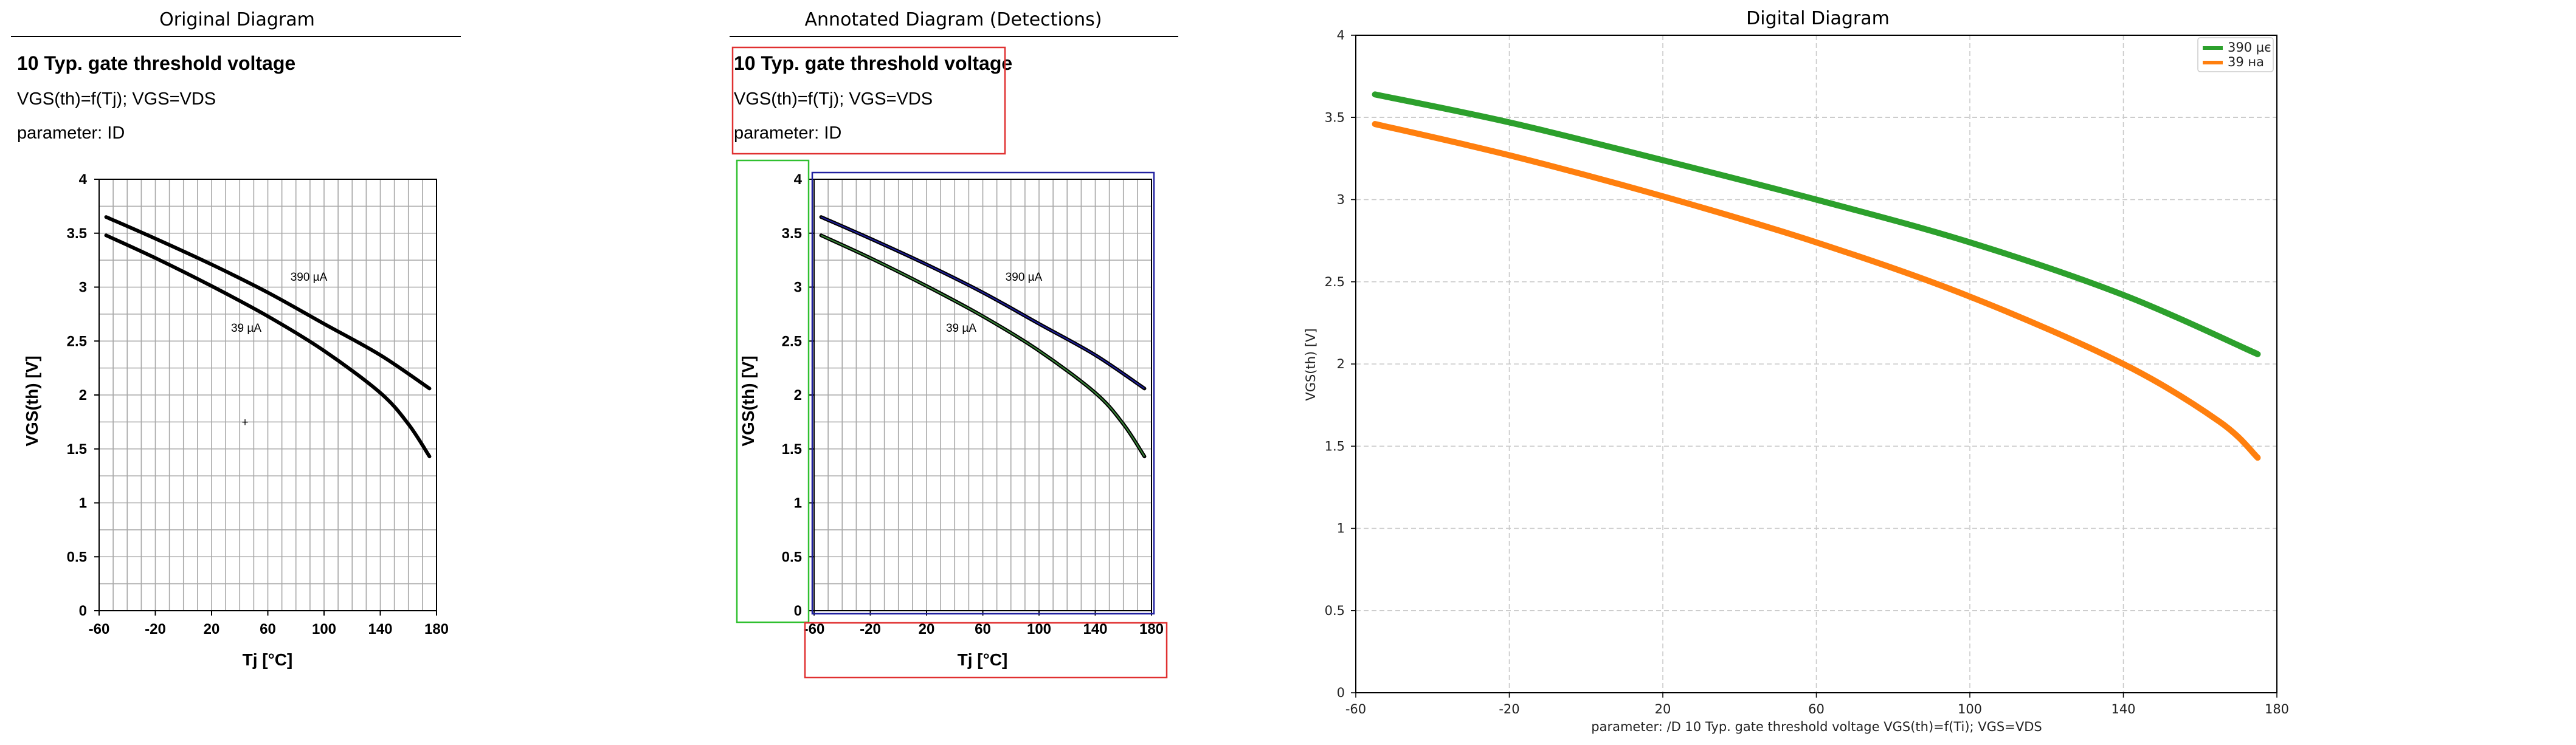 This screenshot has width=2576, height=745. Describe the element at coordinates (798, 288) in the screenshot. I see `annotated-y-tick-label: 3` at that location.